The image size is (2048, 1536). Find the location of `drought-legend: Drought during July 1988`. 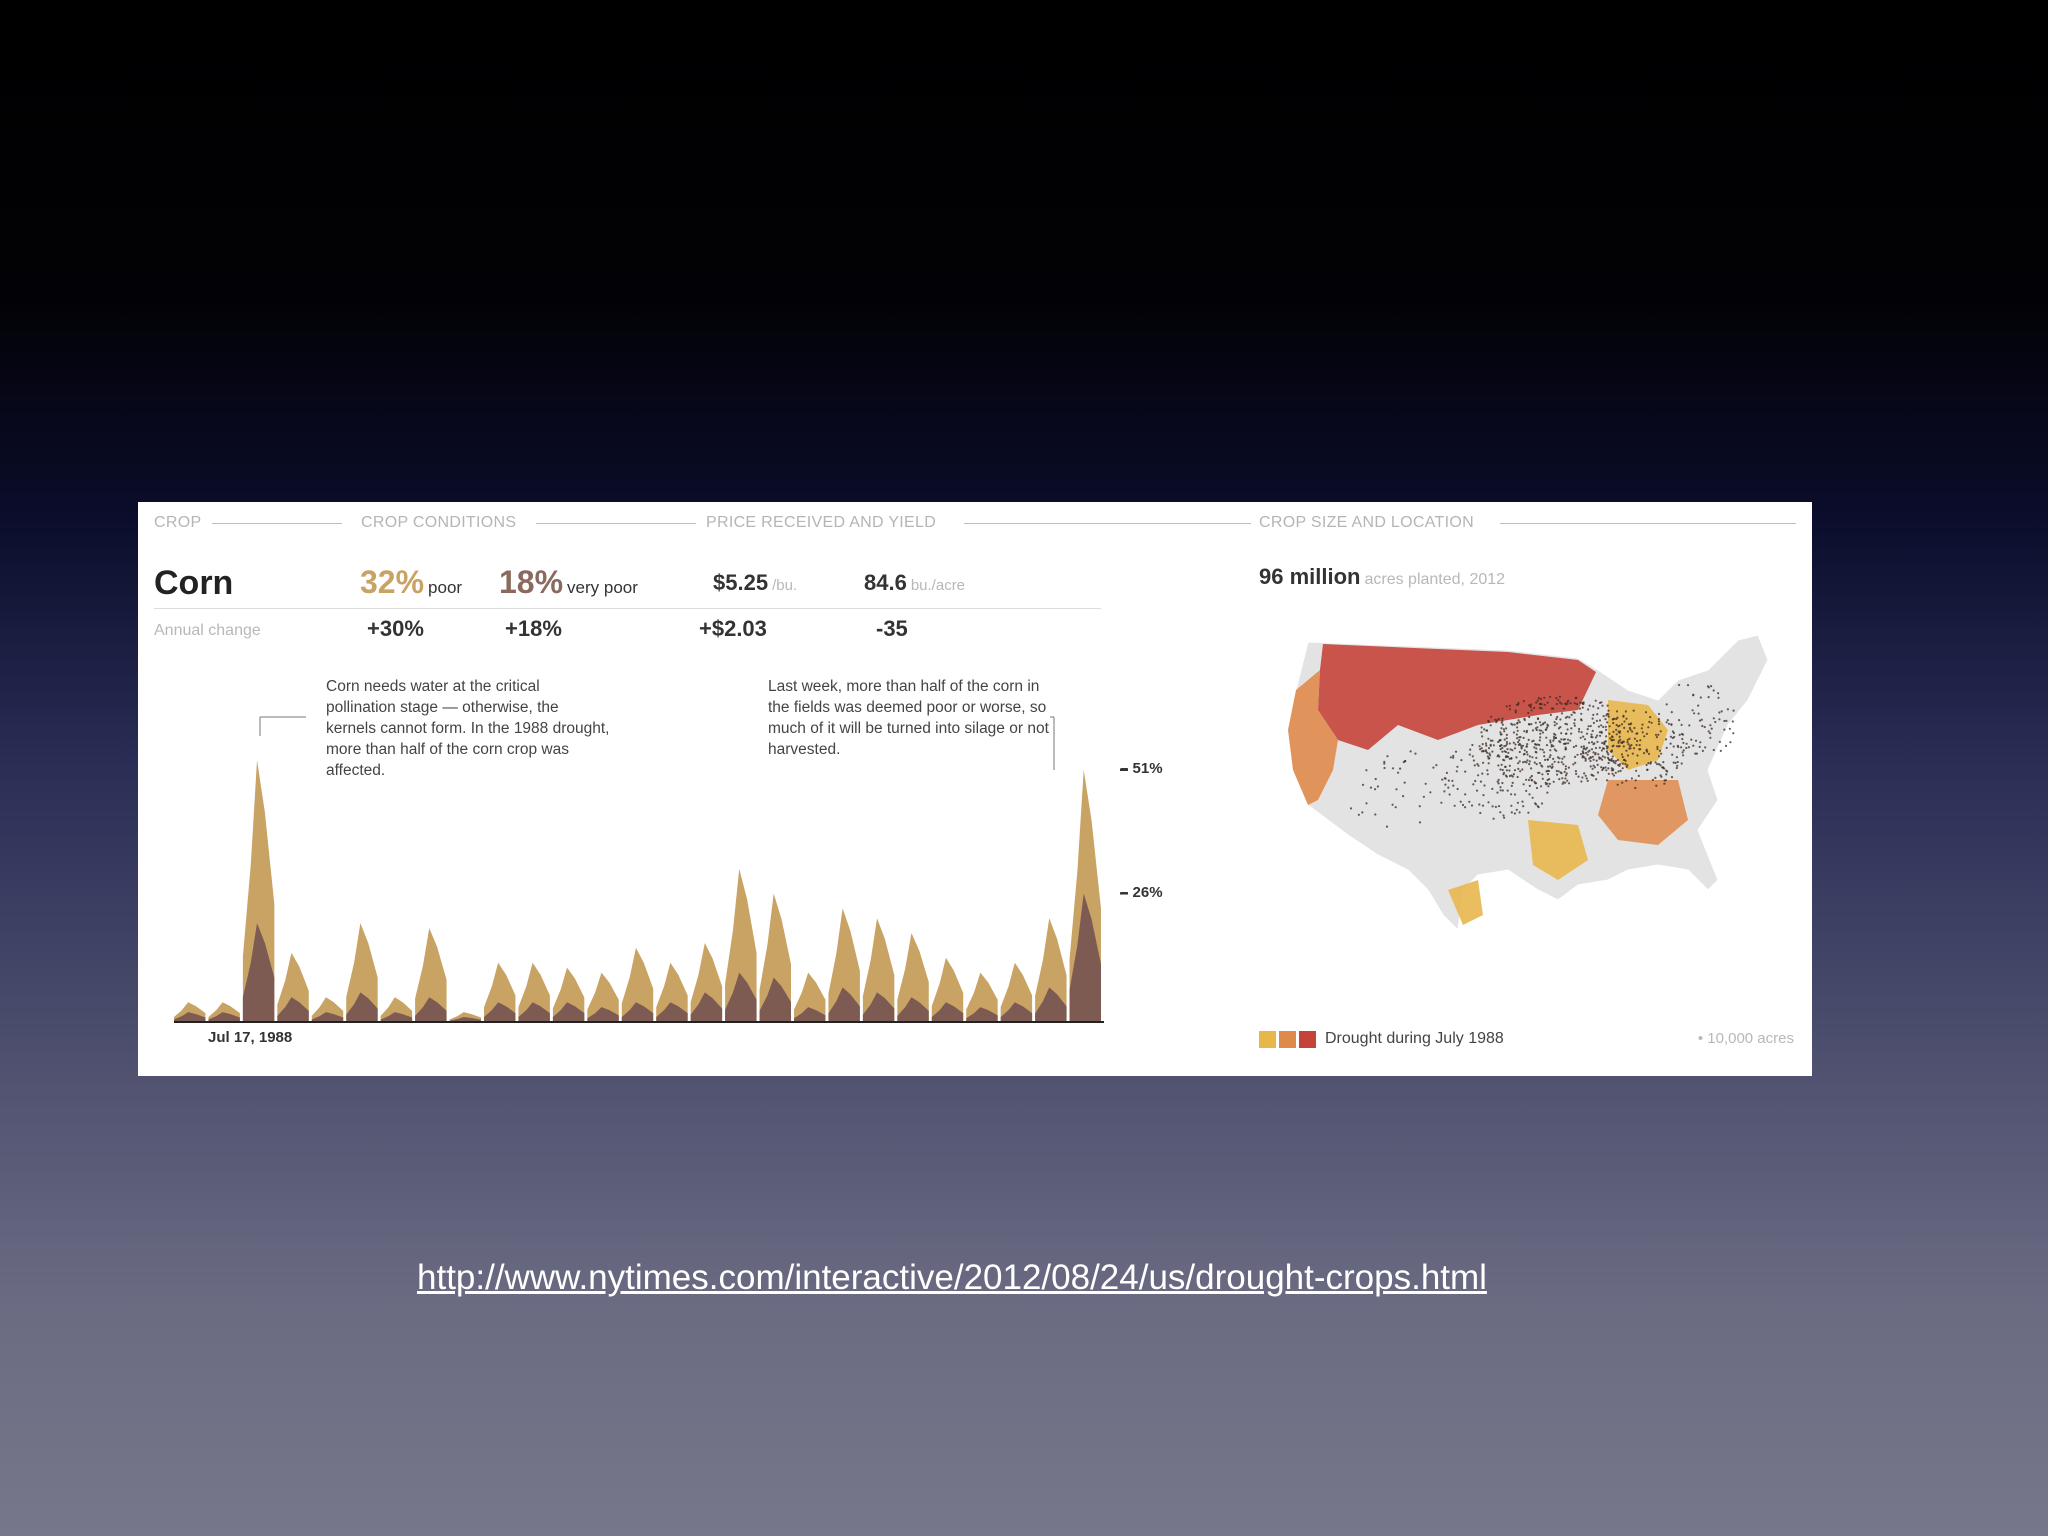

drought-legend: Drought during July 1988 is located at coordinates (1381, 1039).